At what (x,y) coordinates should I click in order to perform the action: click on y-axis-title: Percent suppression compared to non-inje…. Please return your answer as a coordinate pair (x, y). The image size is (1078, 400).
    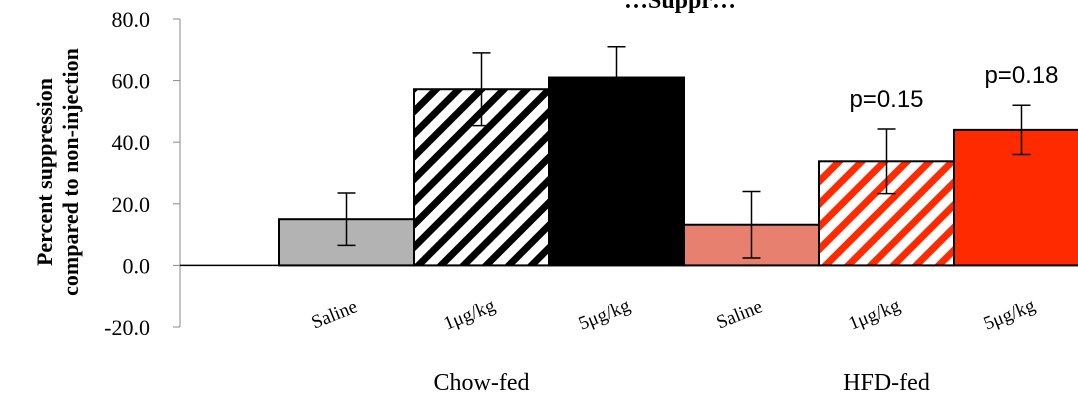
    Looking at the image, I should click on (57, 172).